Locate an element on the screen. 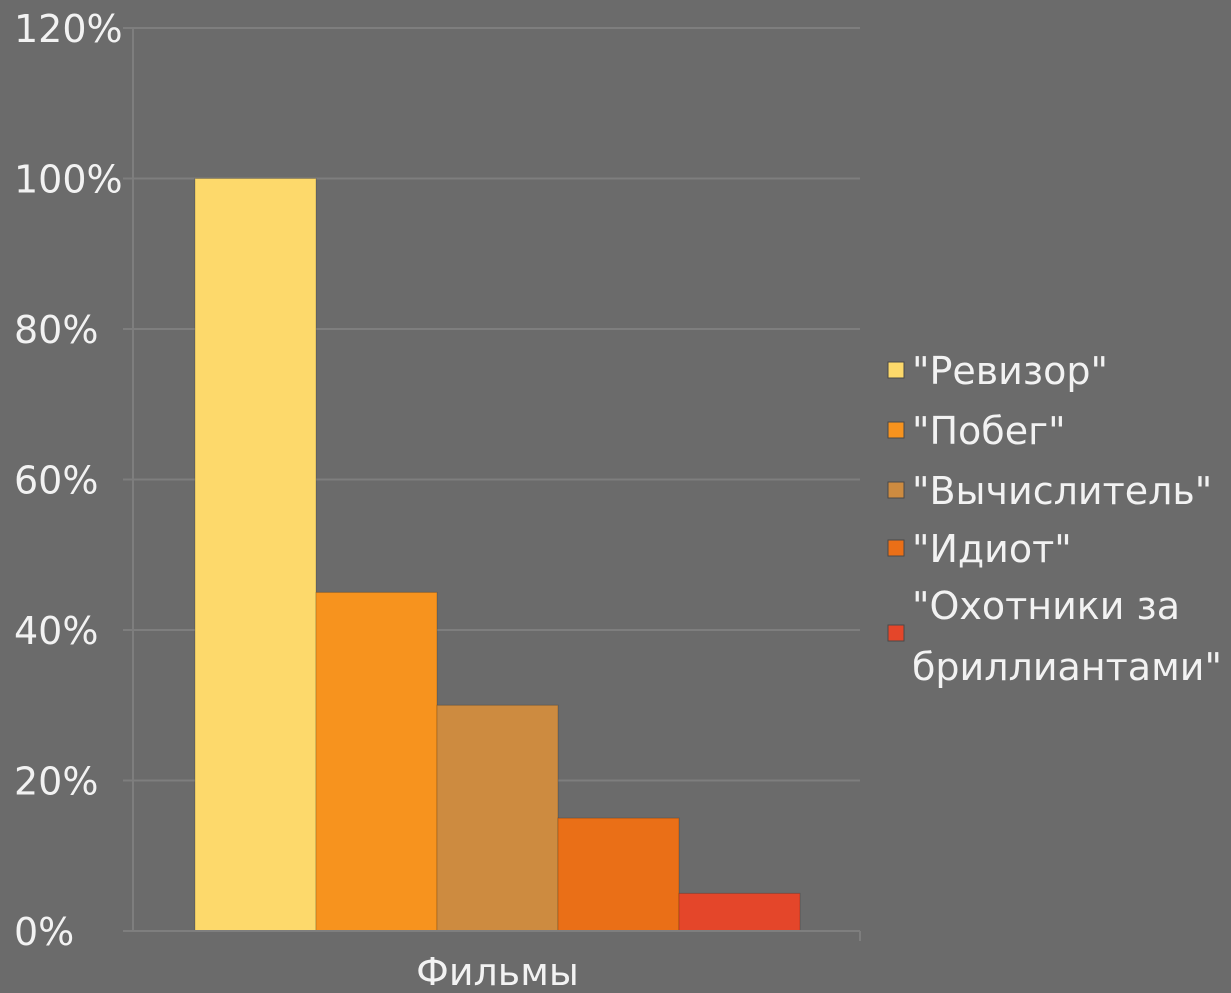 The image size is (1231, 993). legend-label: "Вычислитель" is located at coordinates (1062, 491).